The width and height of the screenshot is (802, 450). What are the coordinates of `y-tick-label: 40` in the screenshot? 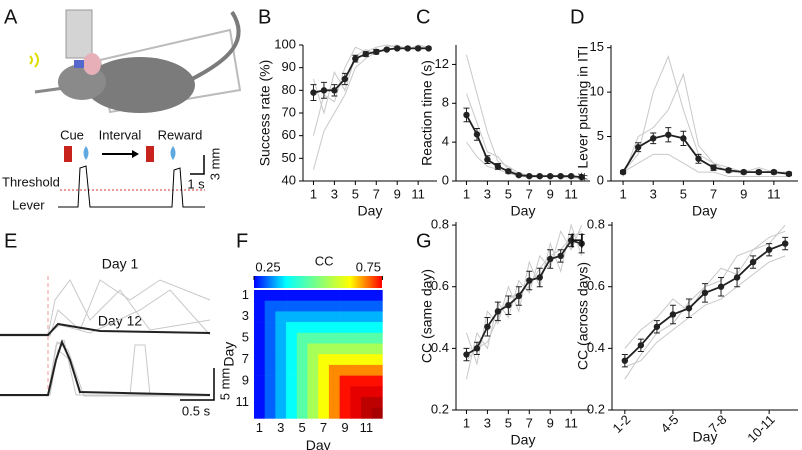 It's located at (289, 179).